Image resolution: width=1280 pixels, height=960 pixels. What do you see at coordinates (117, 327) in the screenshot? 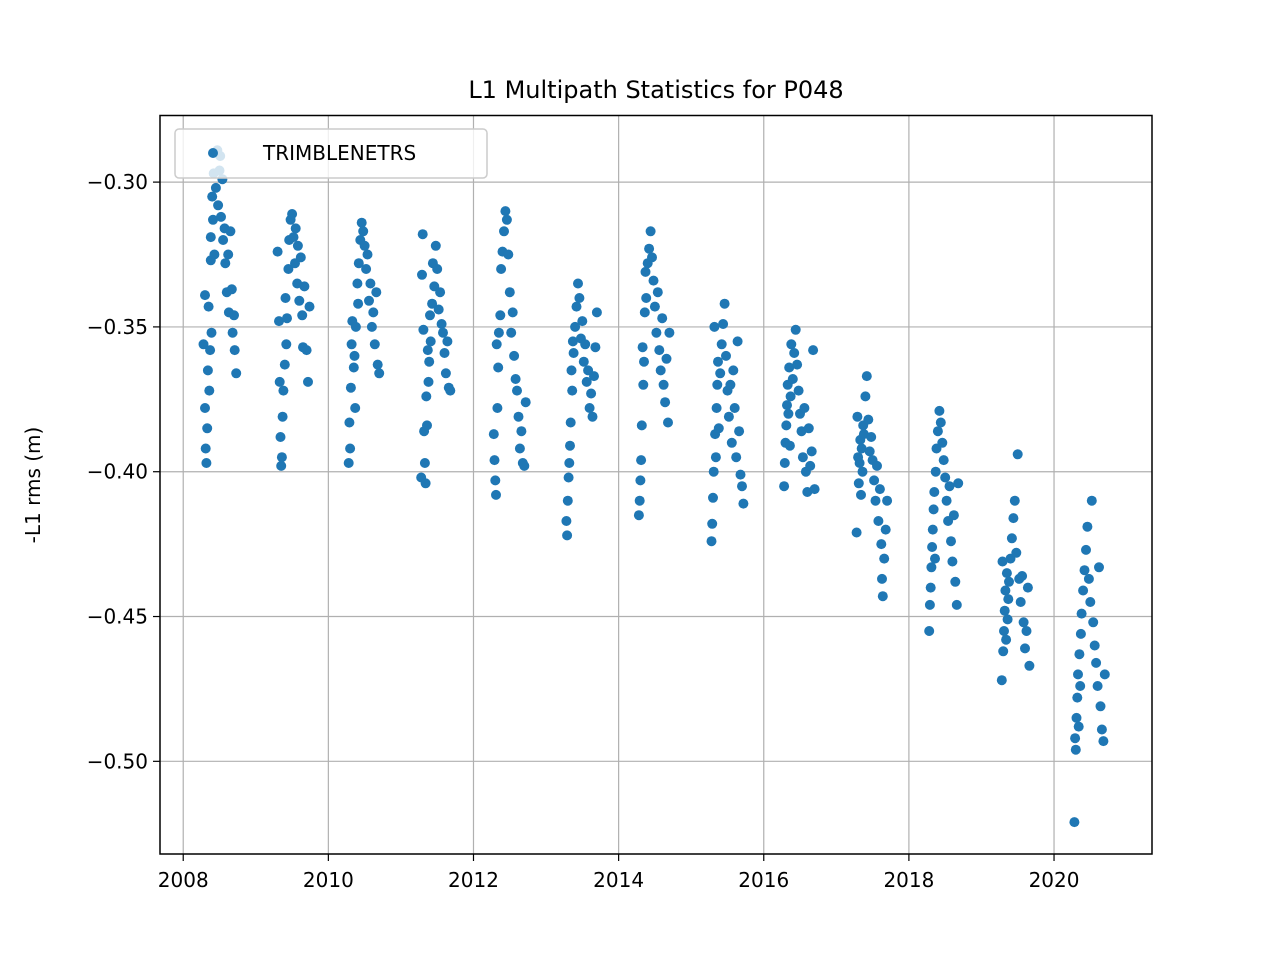
I see `y-tick-label: −0.35` at bounding box center [117, 327].